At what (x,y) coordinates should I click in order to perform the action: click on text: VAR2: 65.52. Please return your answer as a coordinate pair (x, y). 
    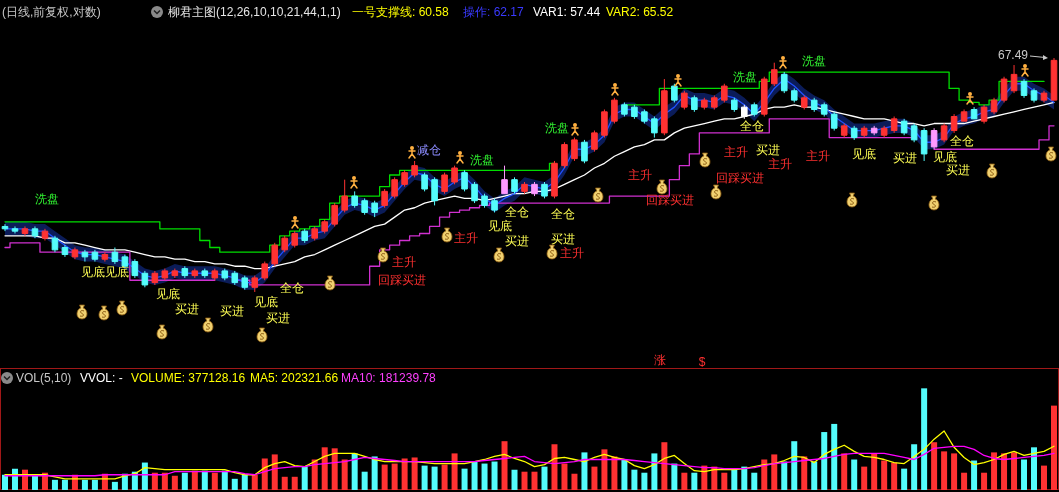
    Looking at the image, I should click on (640, 12).